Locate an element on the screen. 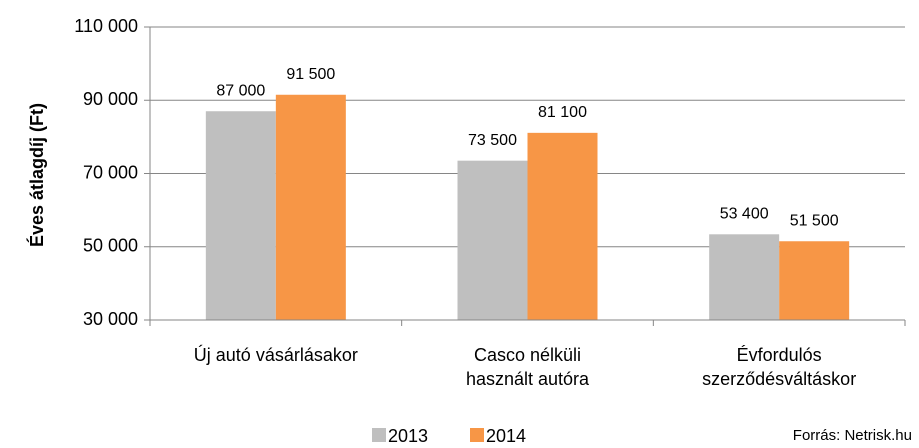 This screenshot has height=448, width=919. value-label: 51 500 is located at coordinates (814, 220).